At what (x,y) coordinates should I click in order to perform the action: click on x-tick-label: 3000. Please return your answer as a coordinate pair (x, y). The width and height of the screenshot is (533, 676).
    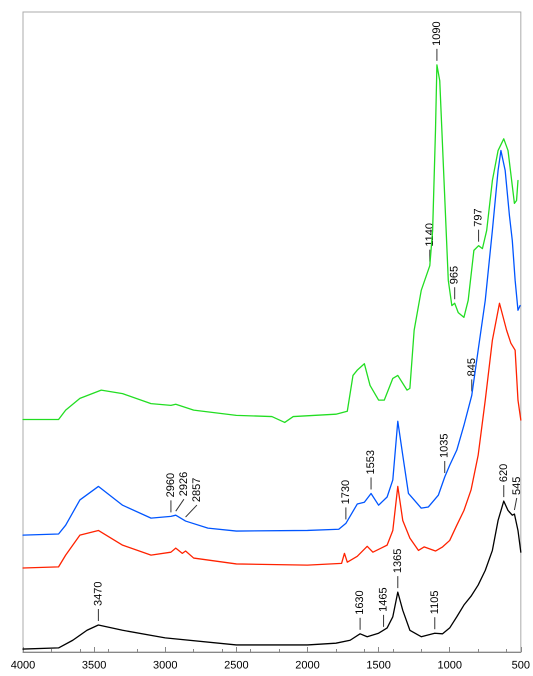
    Looking at the image, I should click on (165, 666).